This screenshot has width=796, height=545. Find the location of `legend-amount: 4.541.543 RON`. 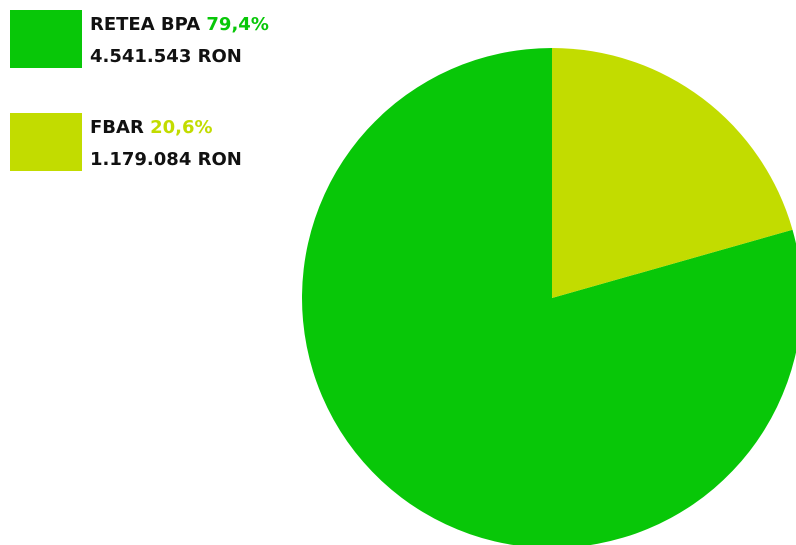

legend-amount: 4.541.543 RON is located at coordinates (166, 56).